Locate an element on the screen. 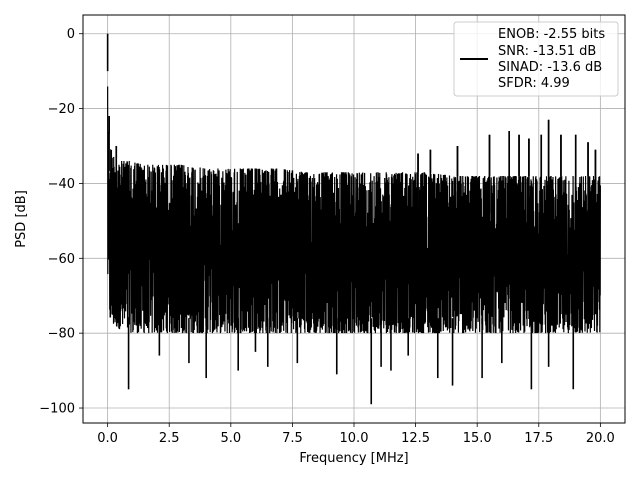 The image size is (640, 480). y-axis-ticks: 0 −20 −40 −60 −80 −100 is located at coordinates (61, 222).